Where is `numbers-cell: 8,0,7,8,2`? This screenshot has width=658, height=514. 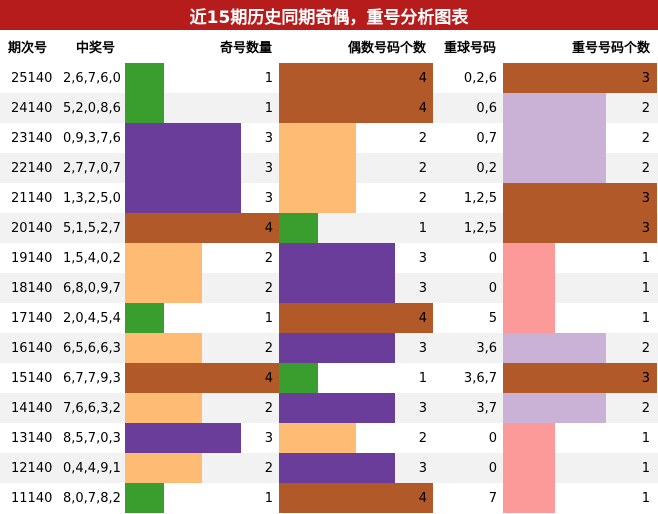 numbers-cell: 8,0,7,8,2 is located at coordinates (92, 498).